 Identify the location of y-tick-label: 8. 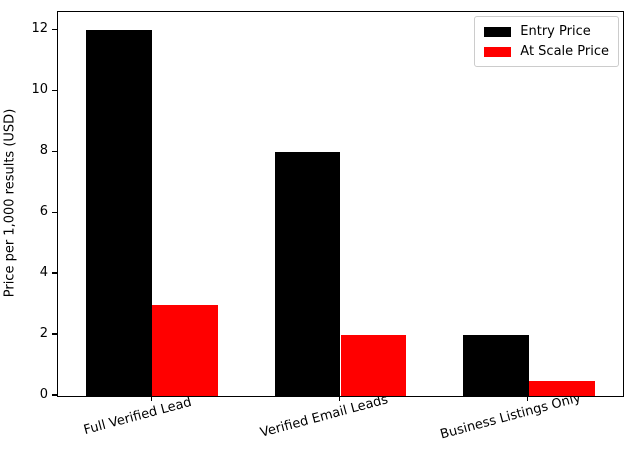
(43, 151).